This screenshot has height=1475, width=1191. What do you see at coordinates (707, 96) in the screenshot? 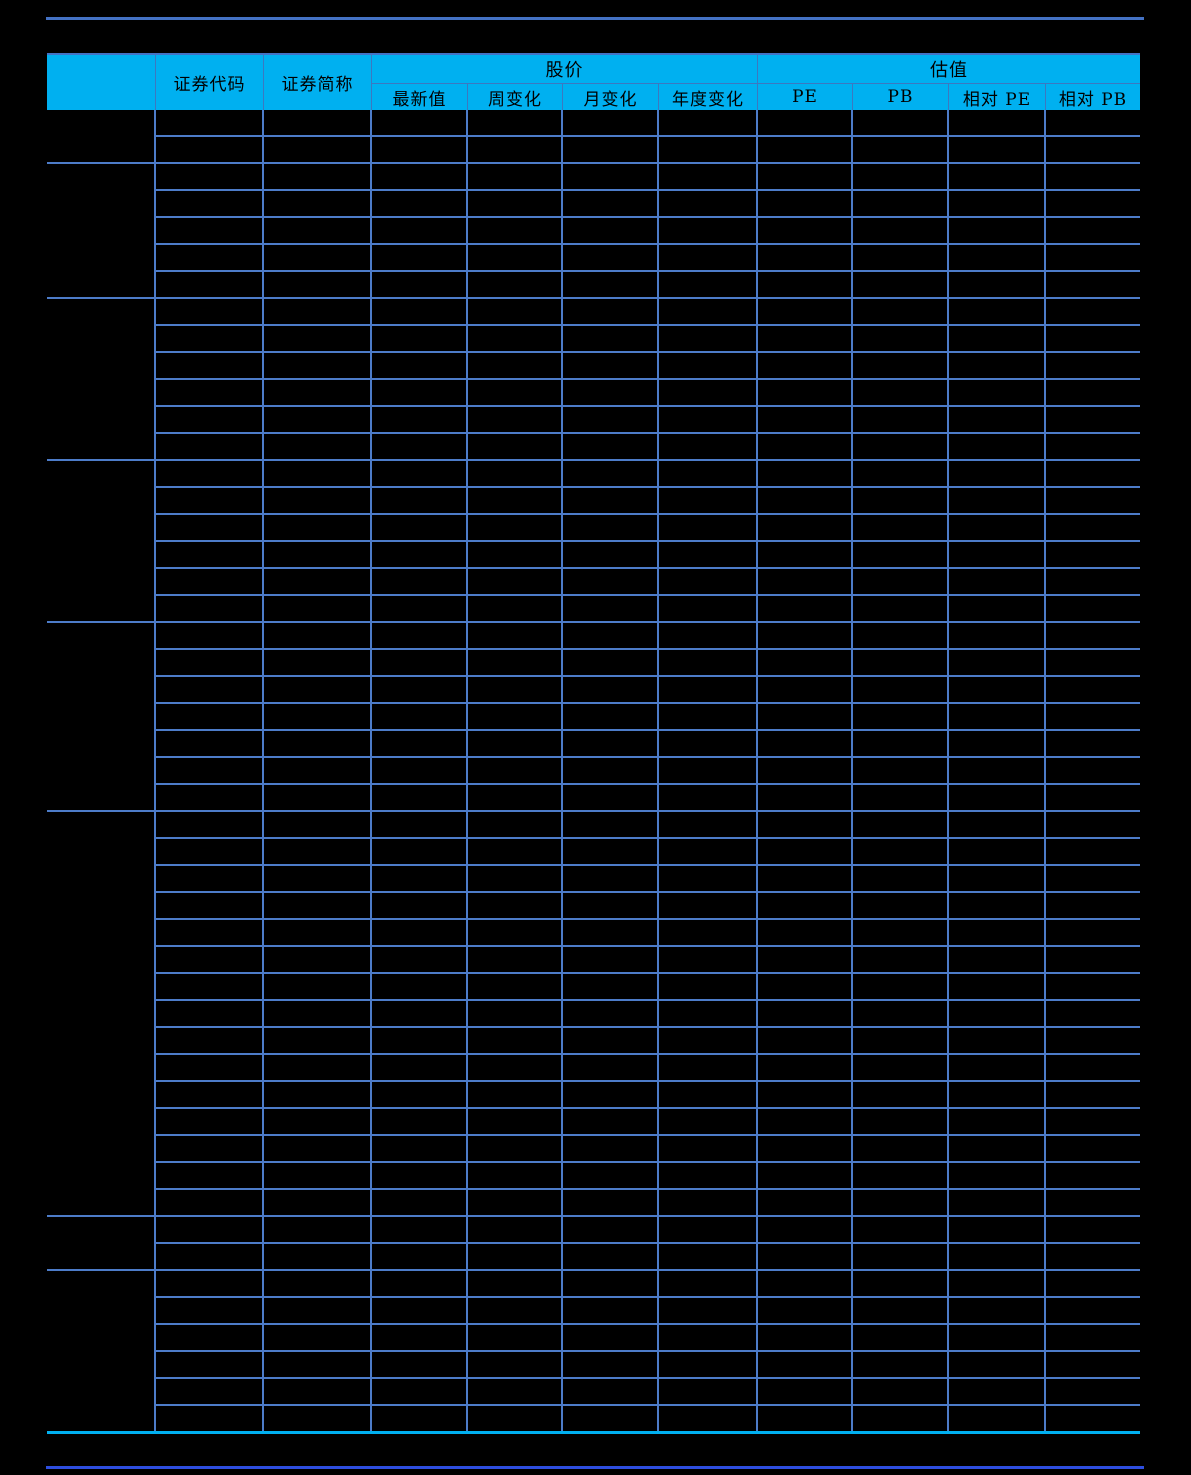
I see `header-year-change: 年度变化` at bounding box center [707, 96].